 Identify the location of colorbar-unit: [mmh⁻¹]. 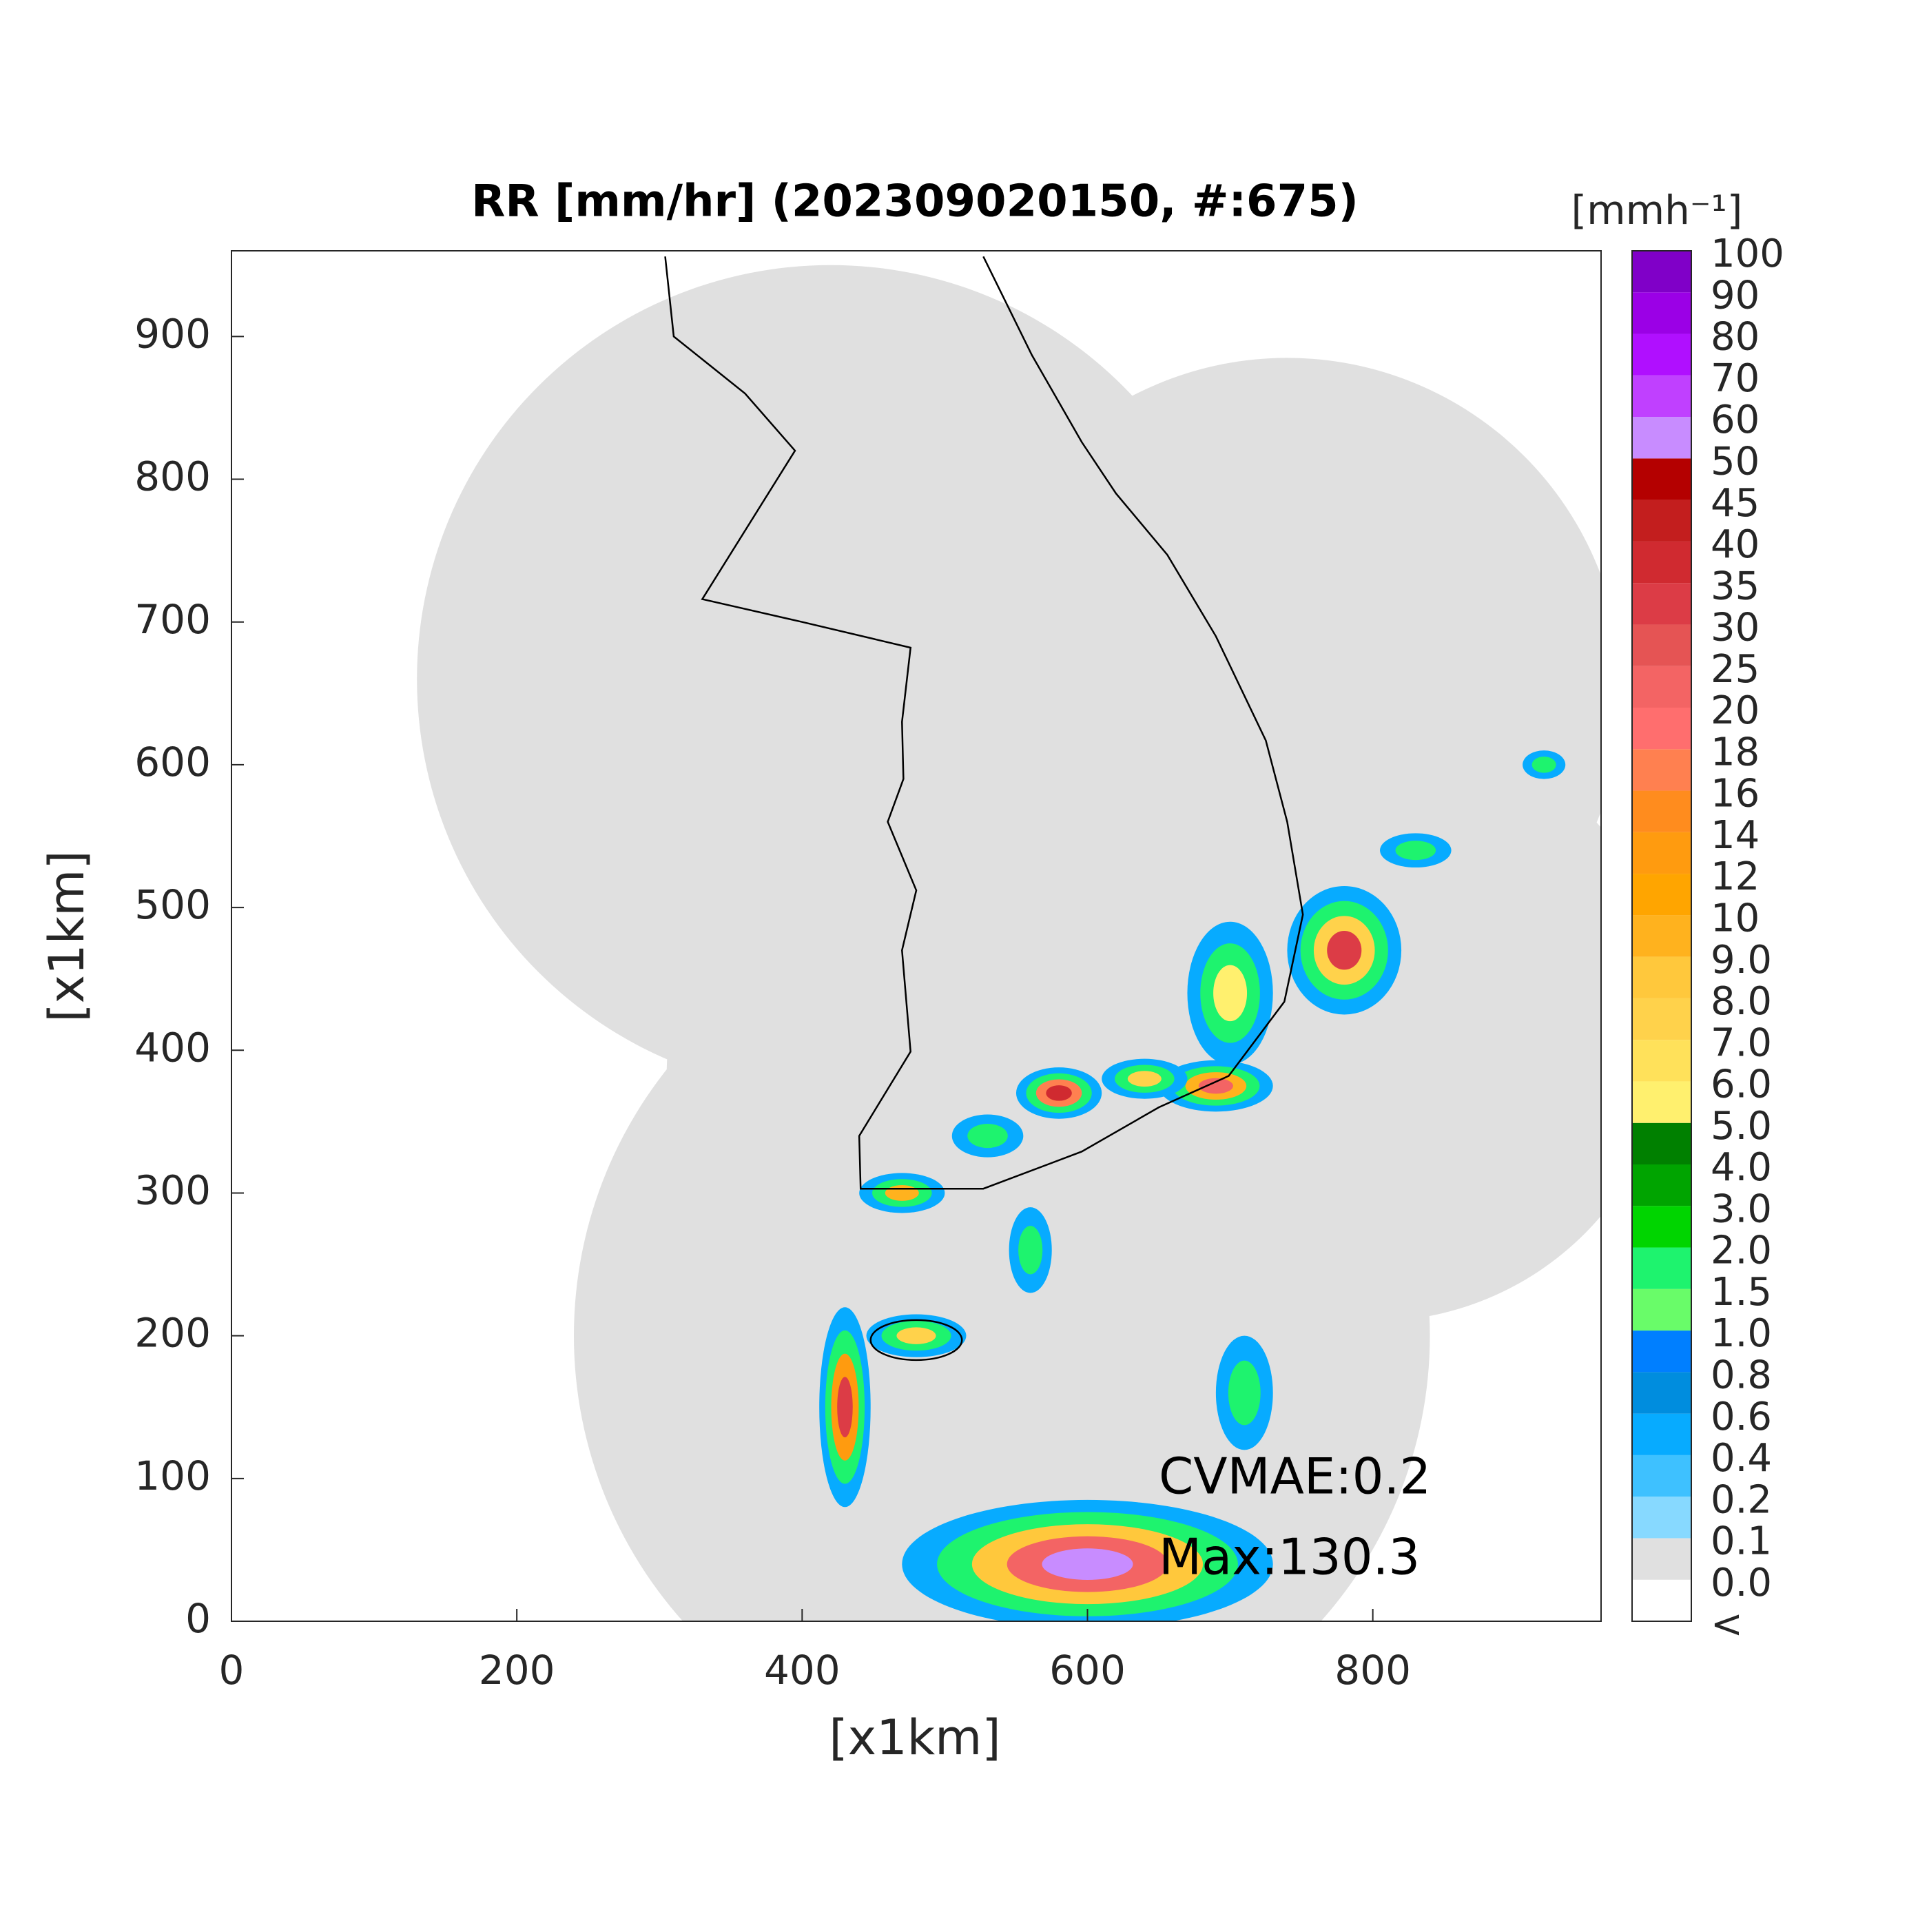
(1657, 210).